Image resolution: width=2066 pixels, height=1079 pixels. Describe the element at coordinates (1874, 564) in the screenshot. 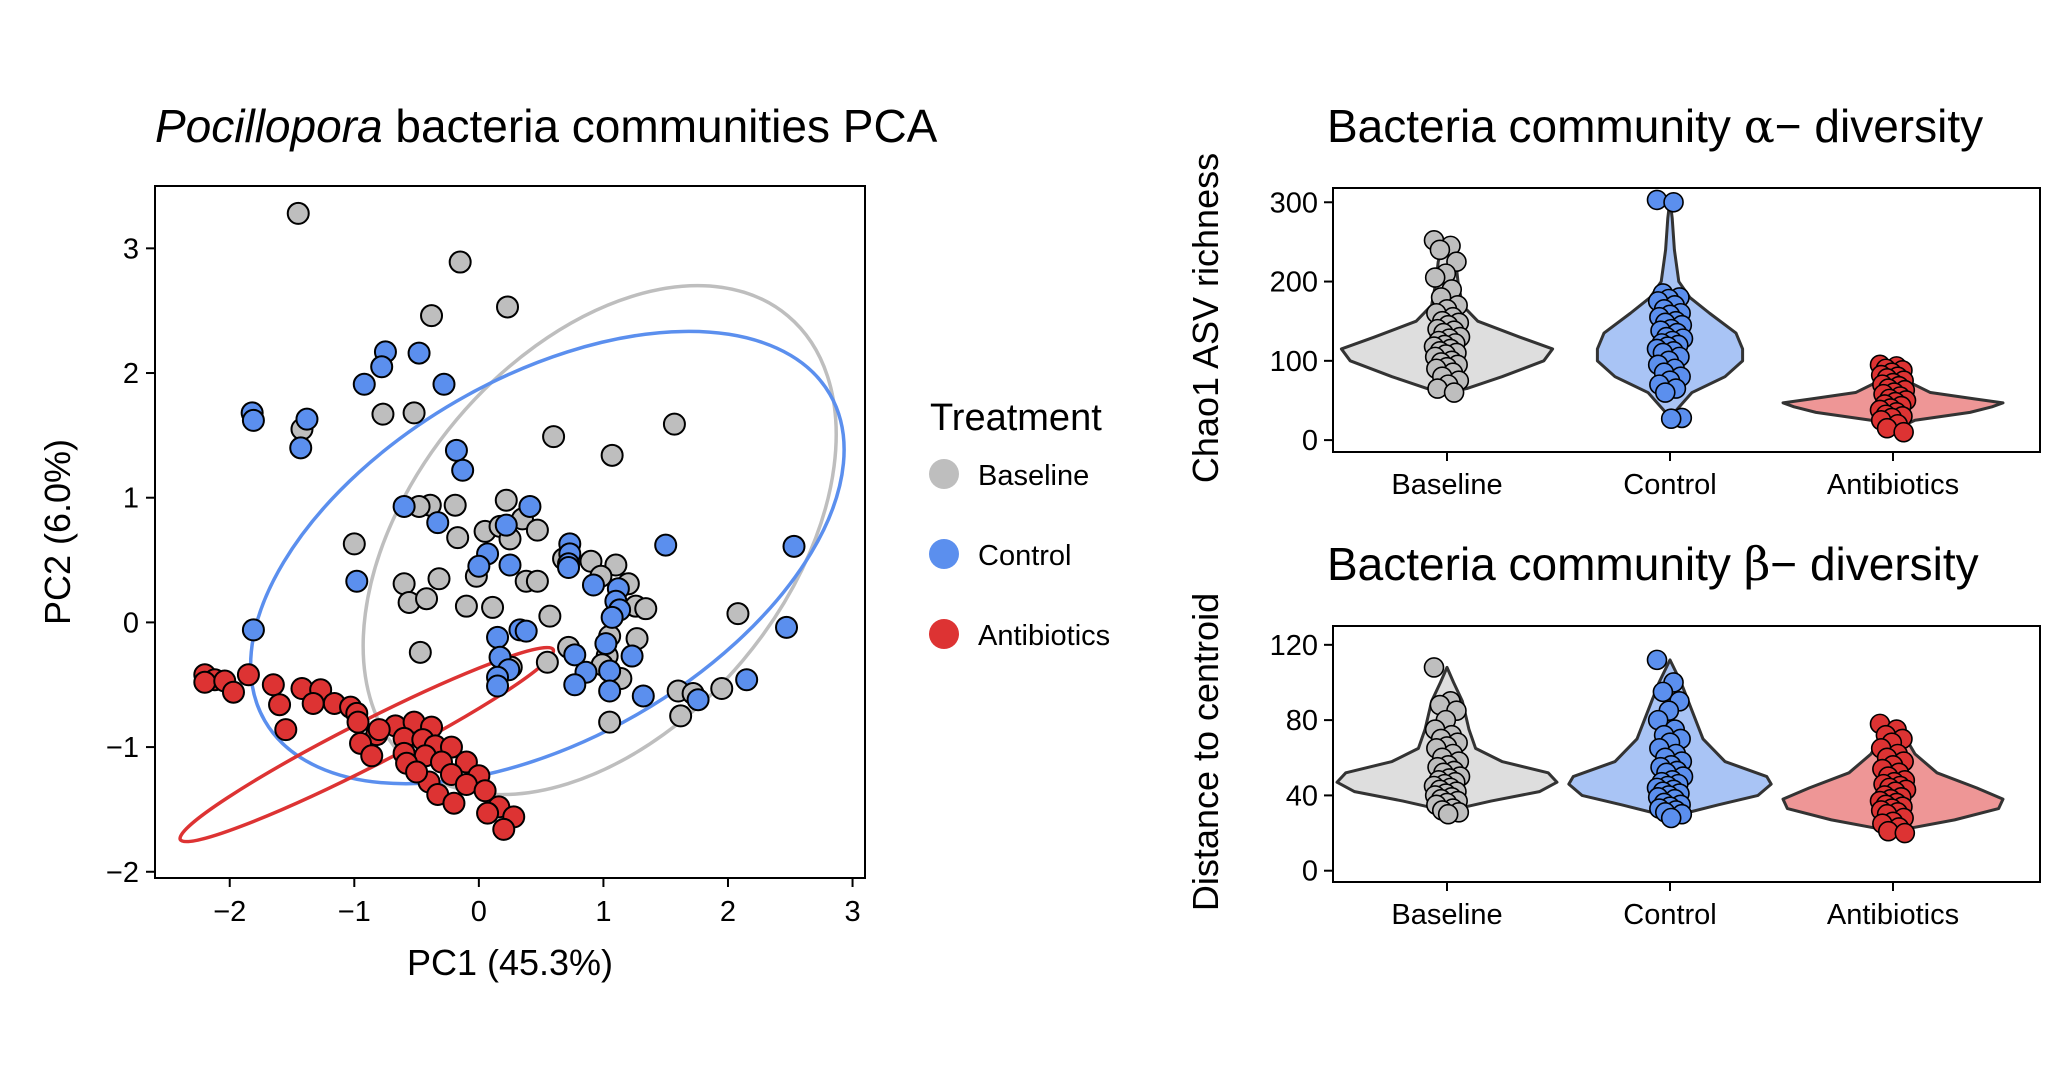

I see `beta-title-suffix: − diversity` at that location.